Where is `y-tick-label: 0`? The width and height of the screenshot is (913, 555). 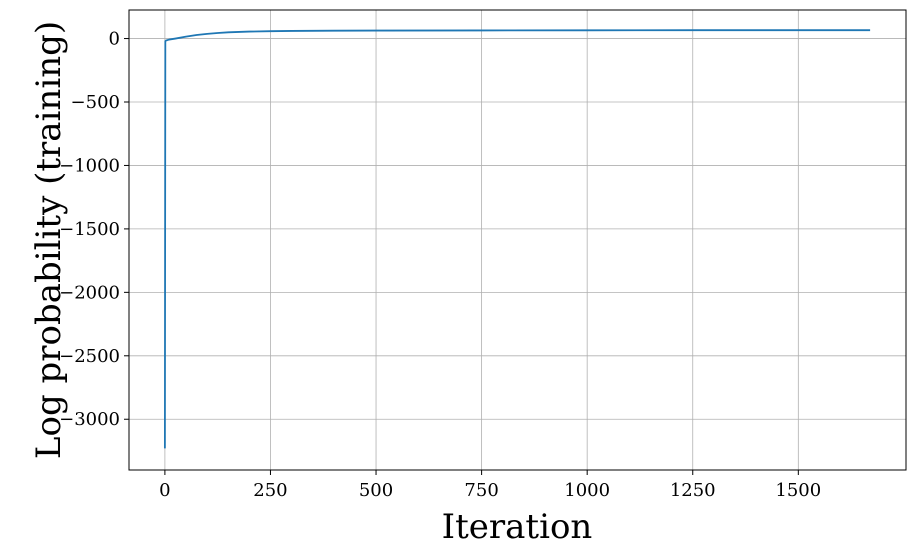 y-tick-label: 0 is located at coordinates (114, 39).